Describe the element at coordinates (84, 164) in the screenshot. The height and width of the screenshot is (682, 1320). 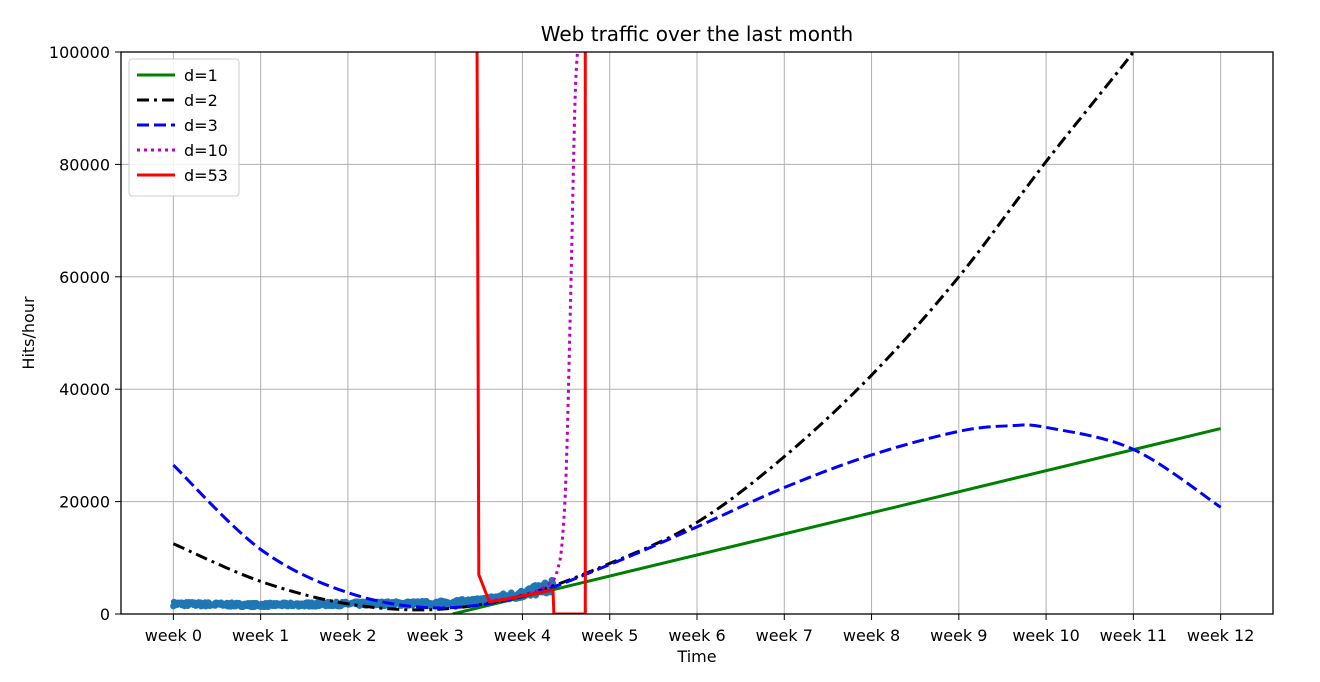
I see `y-tick-label: 80000` at that location.